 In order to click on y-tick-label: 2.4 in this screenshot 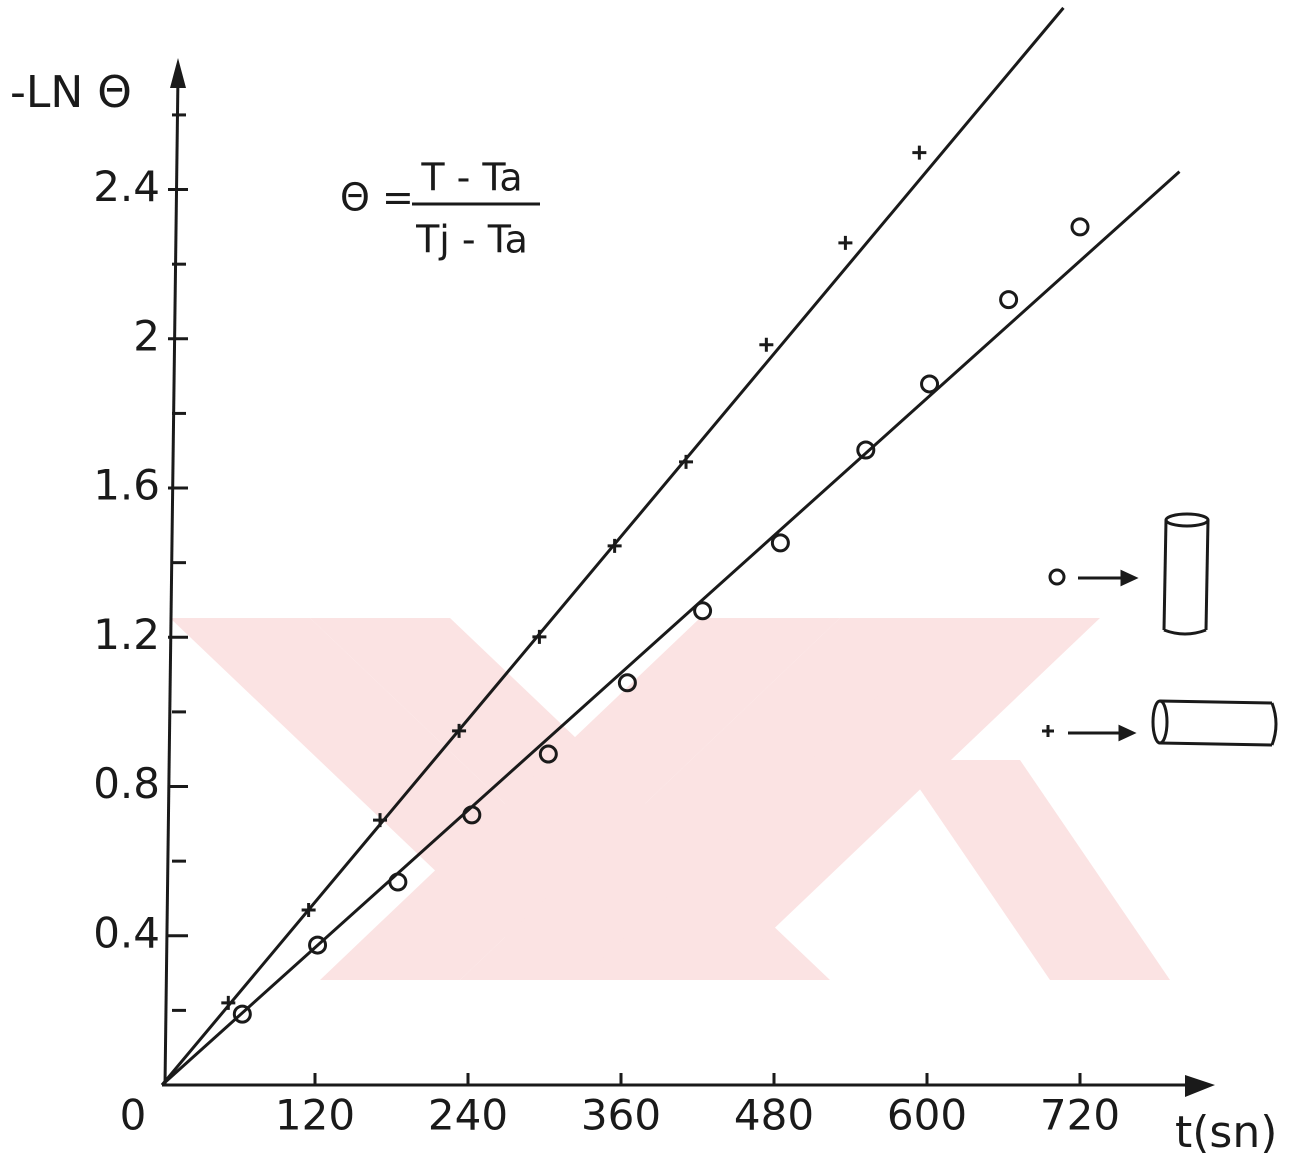, I will do `click(126, 186)`.